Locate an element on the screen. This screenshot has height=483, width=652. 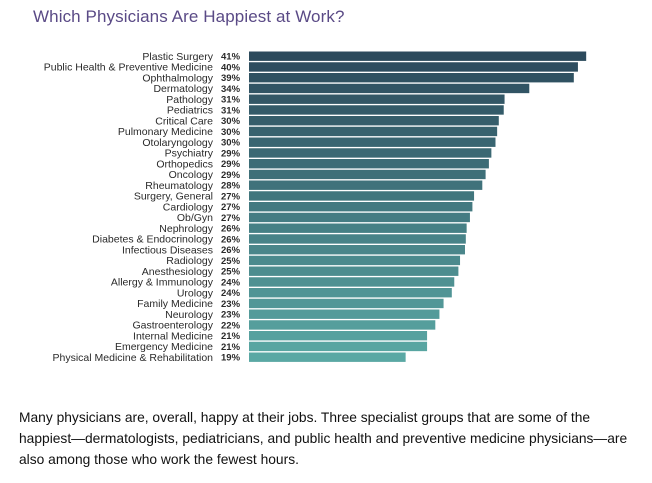
bar-urology is located at coordinates (350, 293).